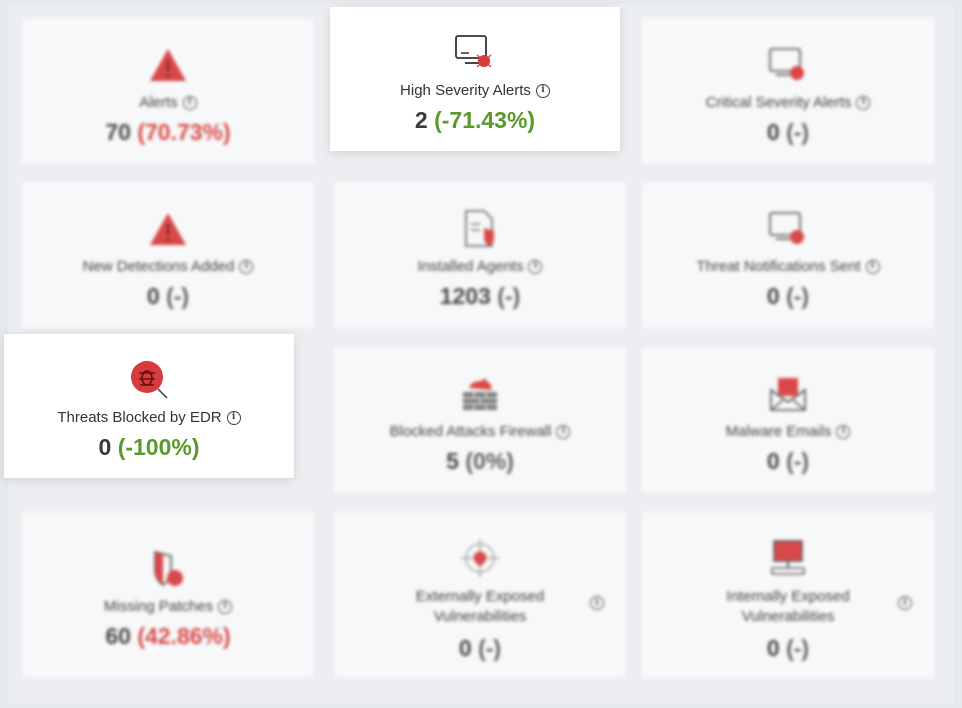 Image resolution: width=962 pixels, height=708 pixels. Describe the element at coordinates (158, 606) in the screenshot. I see `card-label: Missing Patches` at that location.